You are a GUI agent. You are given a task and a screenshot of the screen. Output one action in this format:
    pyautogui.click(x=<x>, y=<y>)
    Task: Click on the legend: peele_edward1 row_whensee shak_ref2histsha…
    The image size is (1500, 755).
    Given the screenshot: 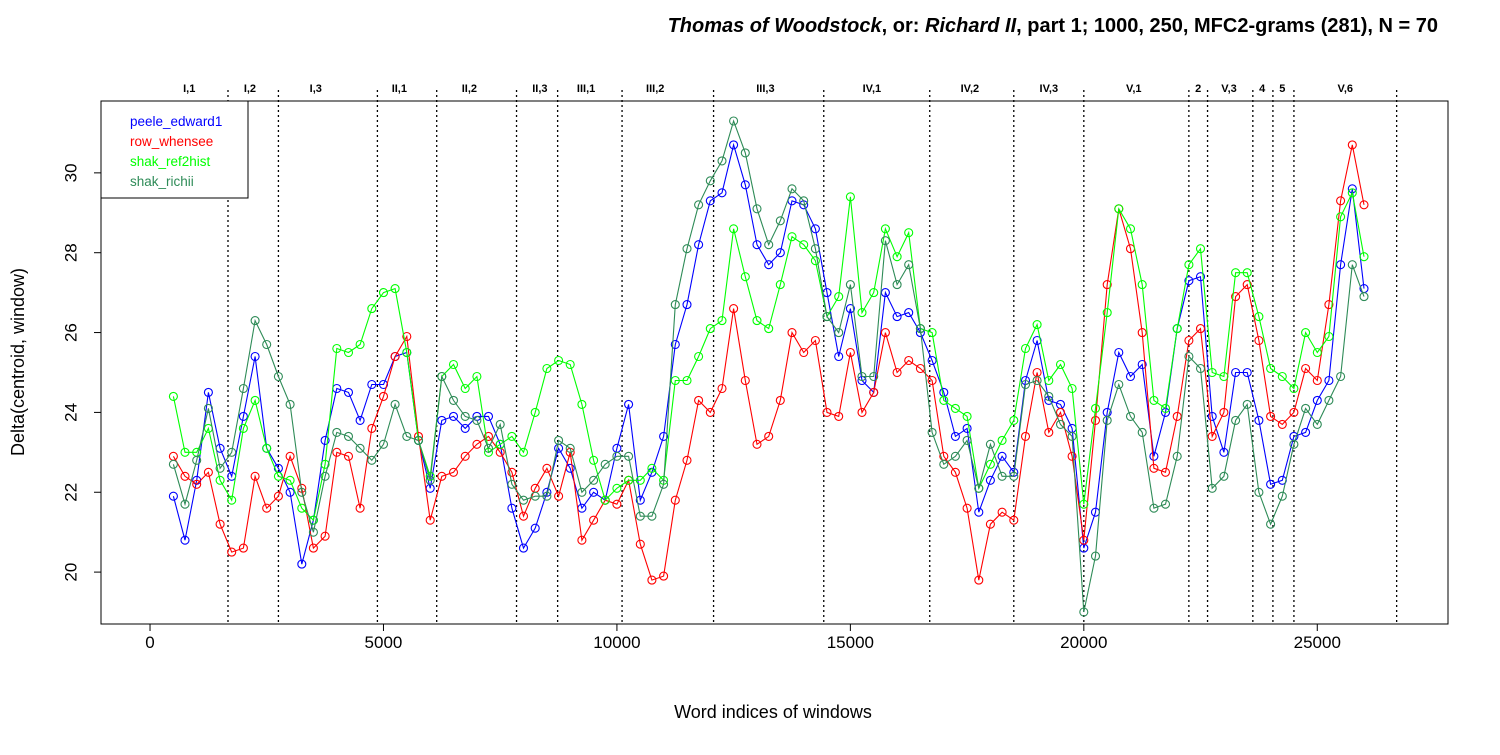 What is the action you would take?
    pyautogui.click(x=174, y=149)
    